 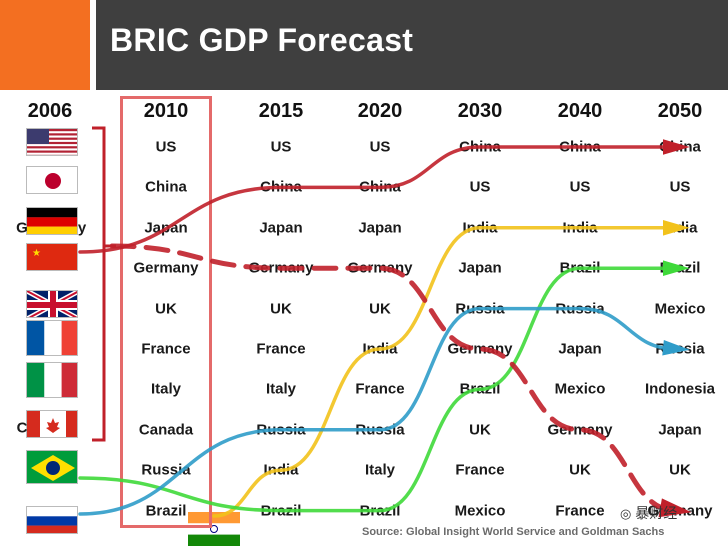 What do you see at coordinates (480, 511) in the screenshot?
I see `rank-cell-2030-10: Mexico` at bounding box center [480, 511].